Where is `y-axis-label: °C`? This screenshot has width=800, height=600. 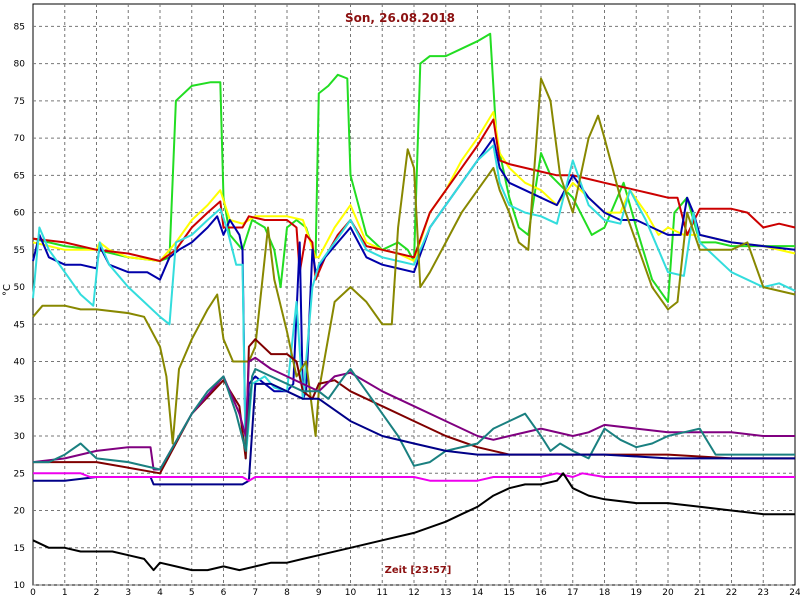 y-axis-label: °C is located at coordinates (7, 290).